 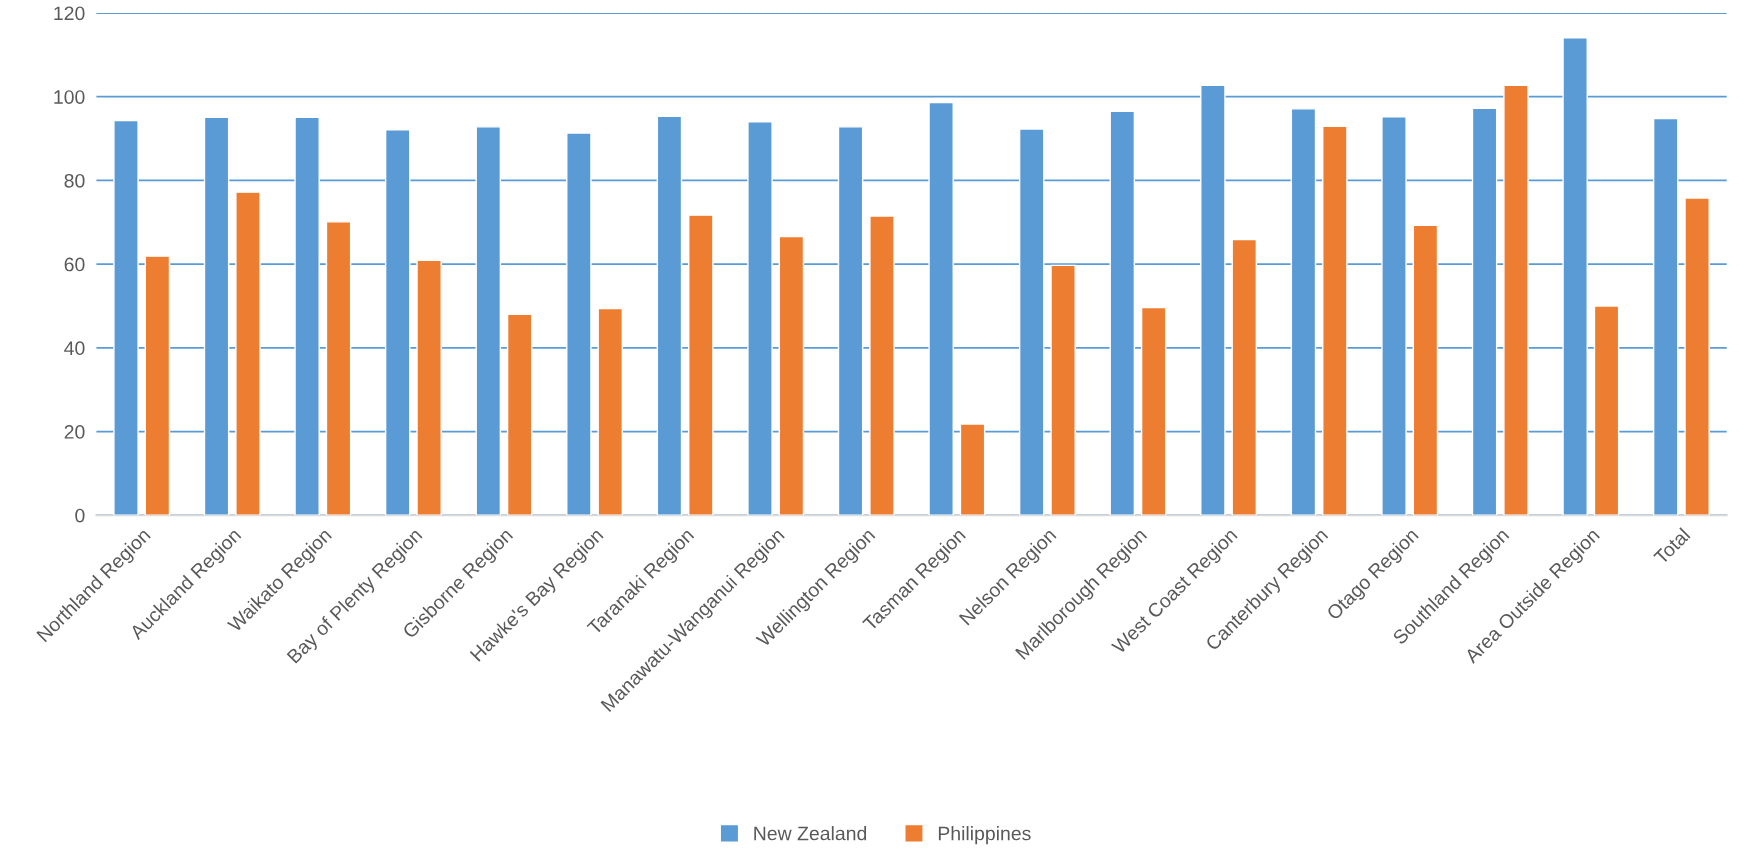 I want to click on y-tick-label: 100, so click(x=69, y=97).